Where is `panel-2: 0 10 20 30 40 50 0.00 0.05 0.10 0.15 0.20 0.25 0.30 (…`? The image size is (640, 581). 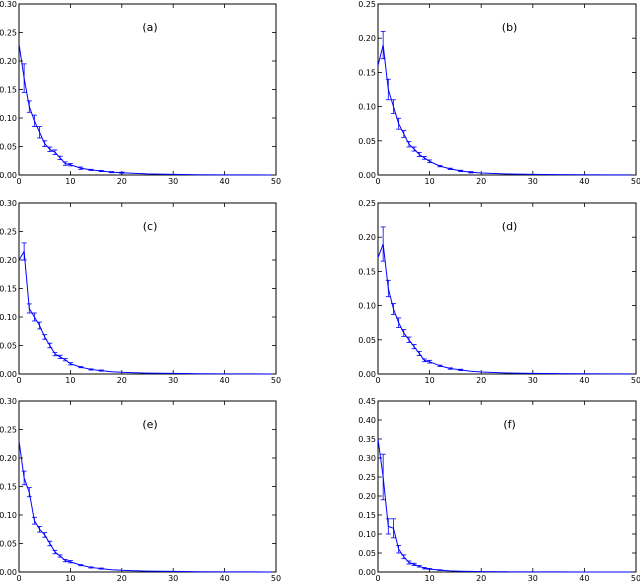
panel-2: 0 10 20 30 40 50 0.00 0.05 0.10 0.15 0.20 0.25 0.30 (… is located at coordinates (140, 292).